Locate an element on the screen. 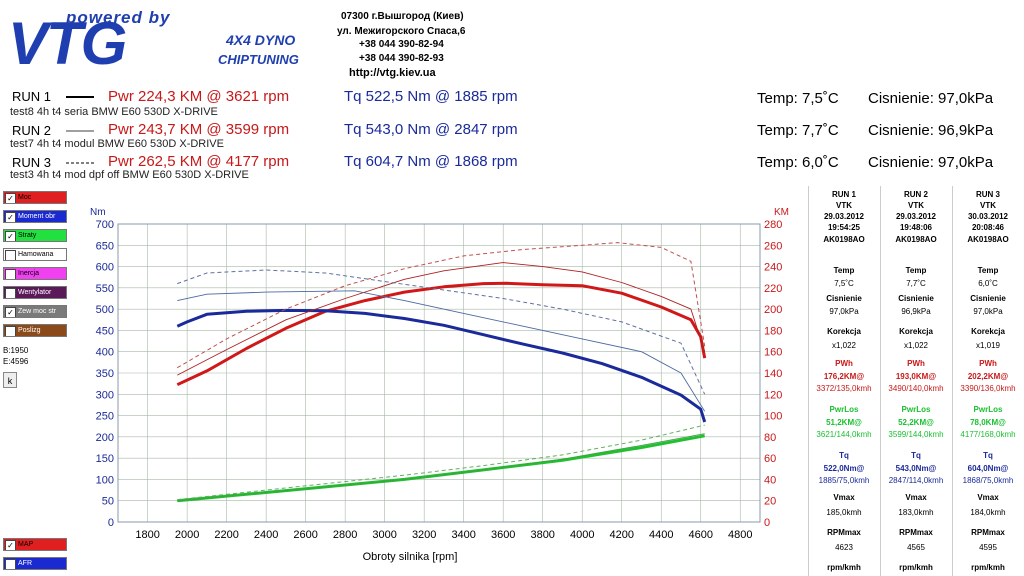 The height and width of the screenshot is (576, 1024). y-left-tick-label: 100 is located at coordinates (105, 480).